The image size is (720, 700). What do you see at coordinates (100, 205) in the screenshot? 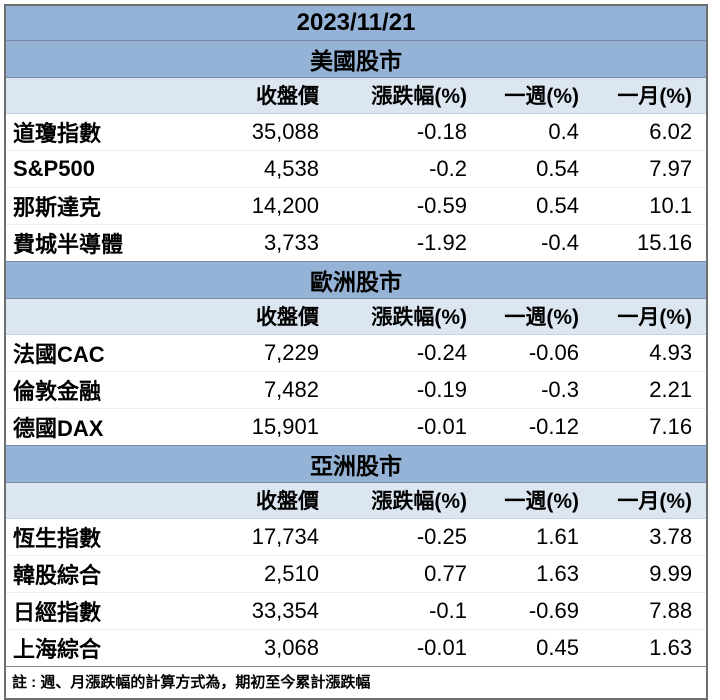
I see `index-name: 那斯達克` at bounding box center [100, 205].